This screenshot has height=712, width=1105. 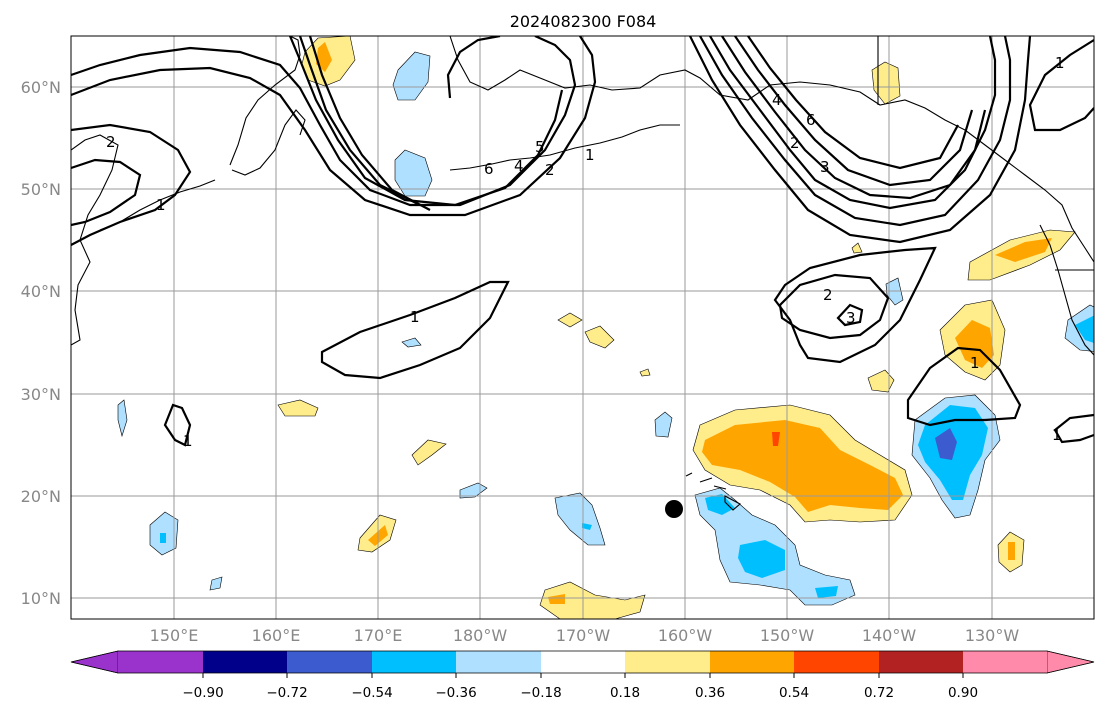 I want to click on map-title: 2024082300 F084, so click(x=583, y=21).